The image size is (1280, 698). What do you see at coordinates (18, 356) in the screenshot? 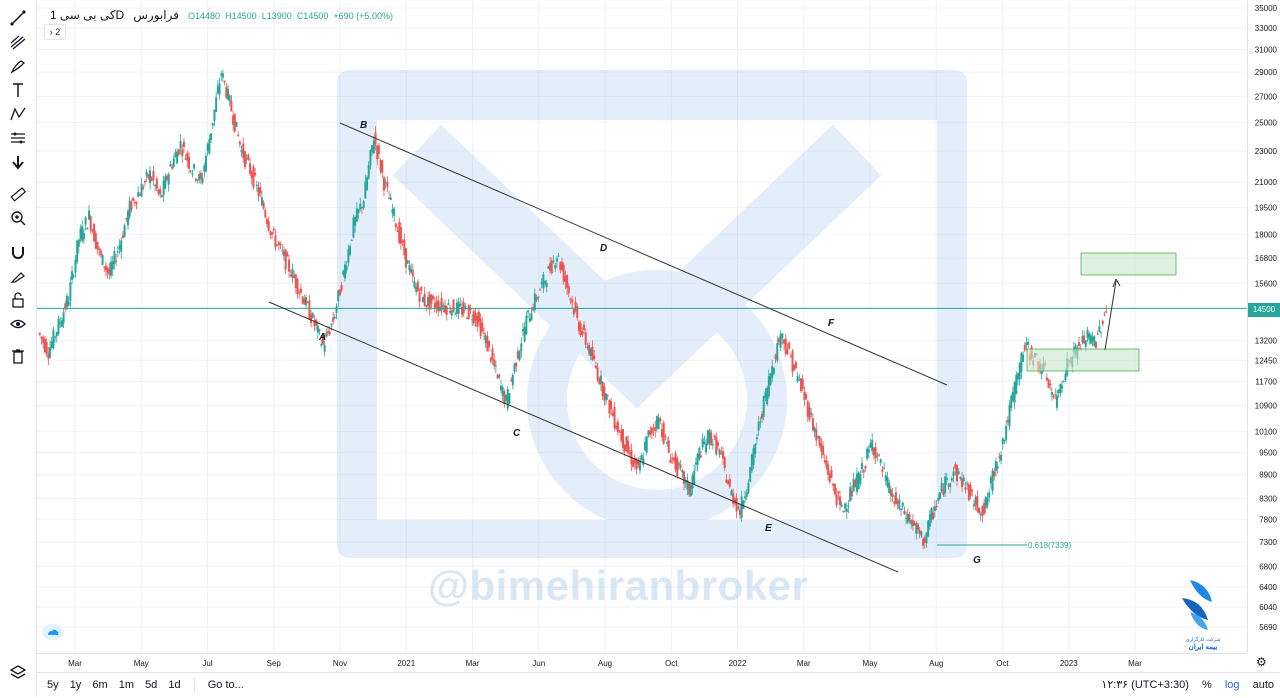
I see `trash-icon` at bounding box center [18, 356].